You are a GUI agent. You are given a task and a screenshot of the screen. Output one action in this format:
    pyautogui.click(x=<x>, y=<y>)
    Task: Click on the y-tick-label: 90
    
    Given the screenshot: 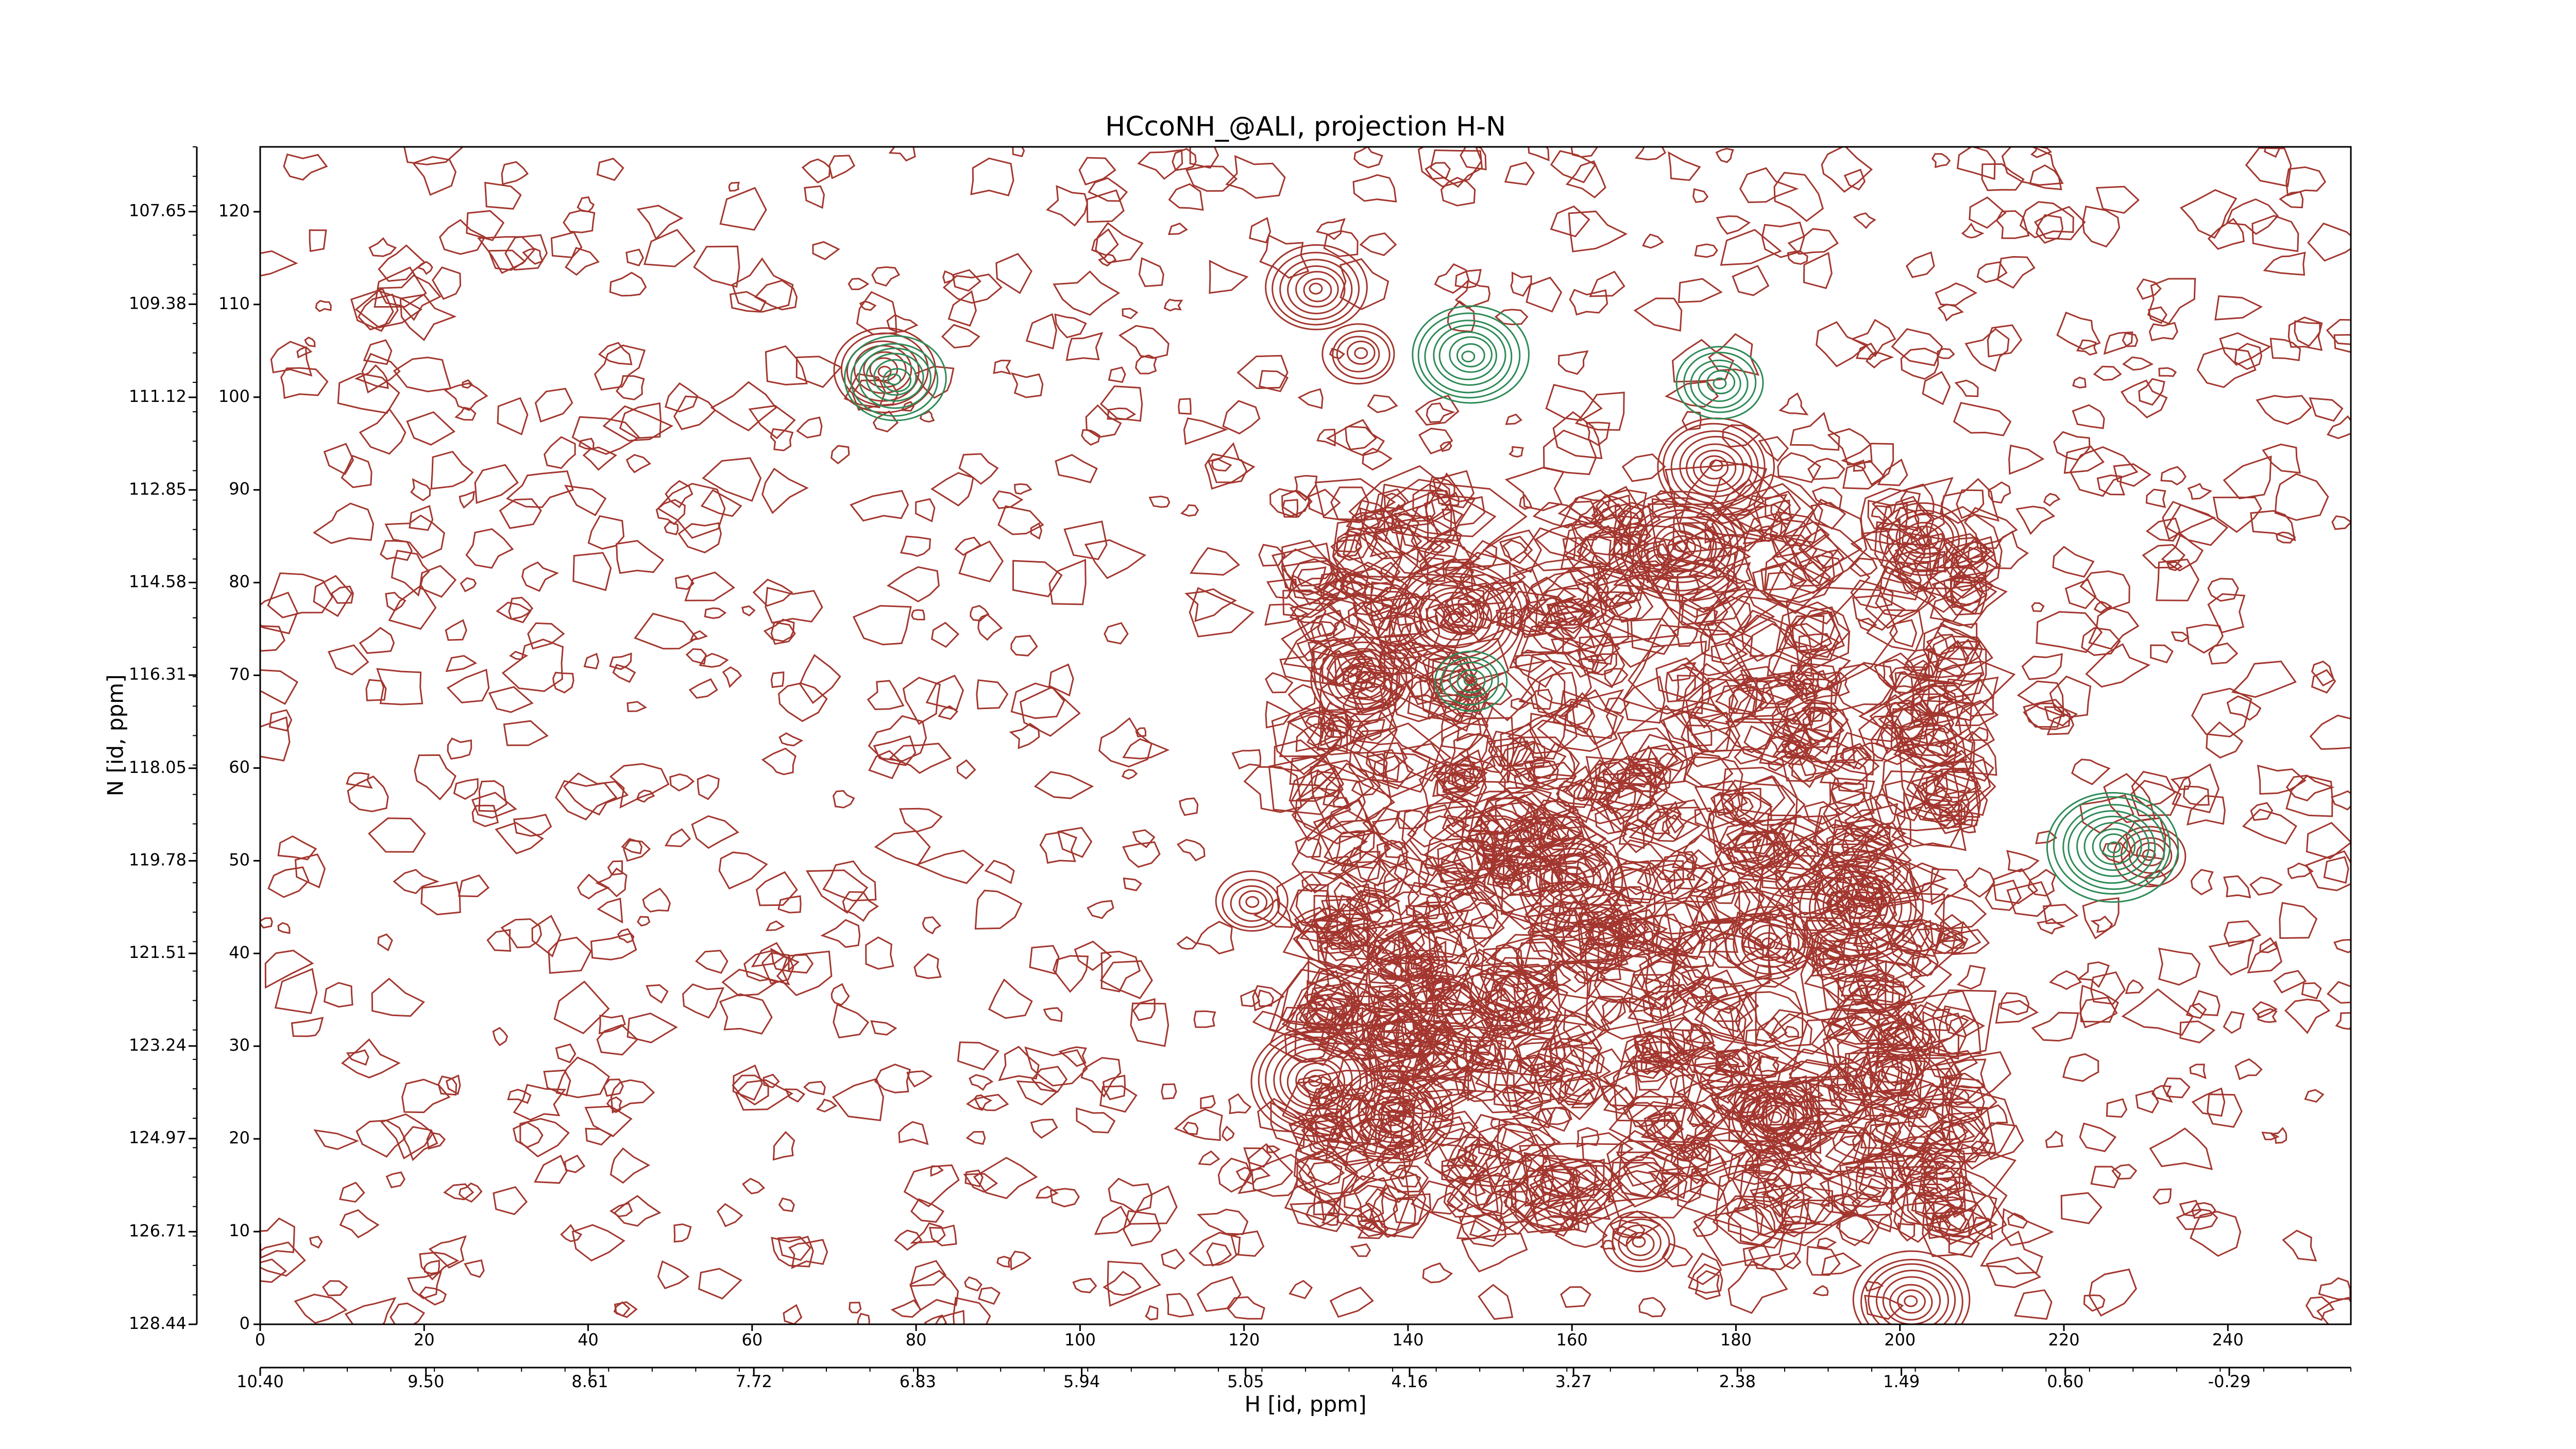 What is the action you would take?
    pyautogui.click(x=239, y=489)
    